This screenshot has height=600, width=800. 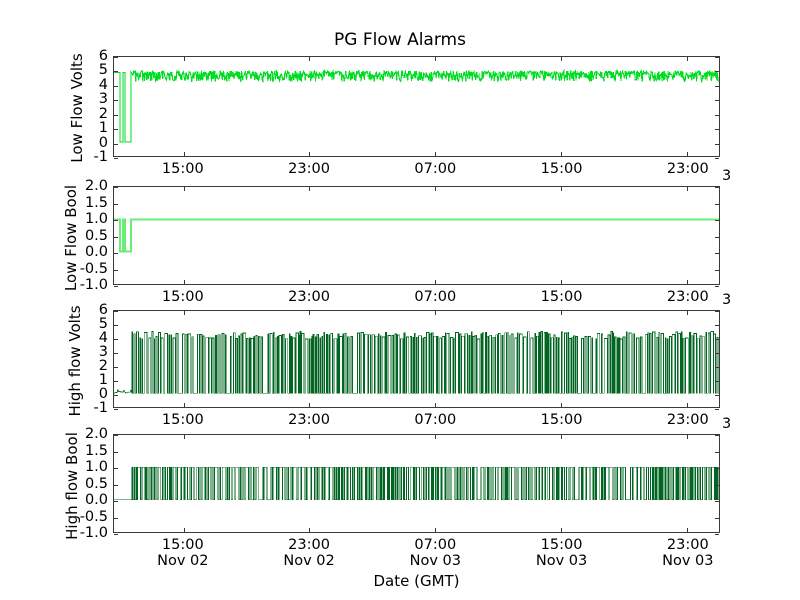 I want to click on subplot-low-flow-bool, so click(x=416, y=236).